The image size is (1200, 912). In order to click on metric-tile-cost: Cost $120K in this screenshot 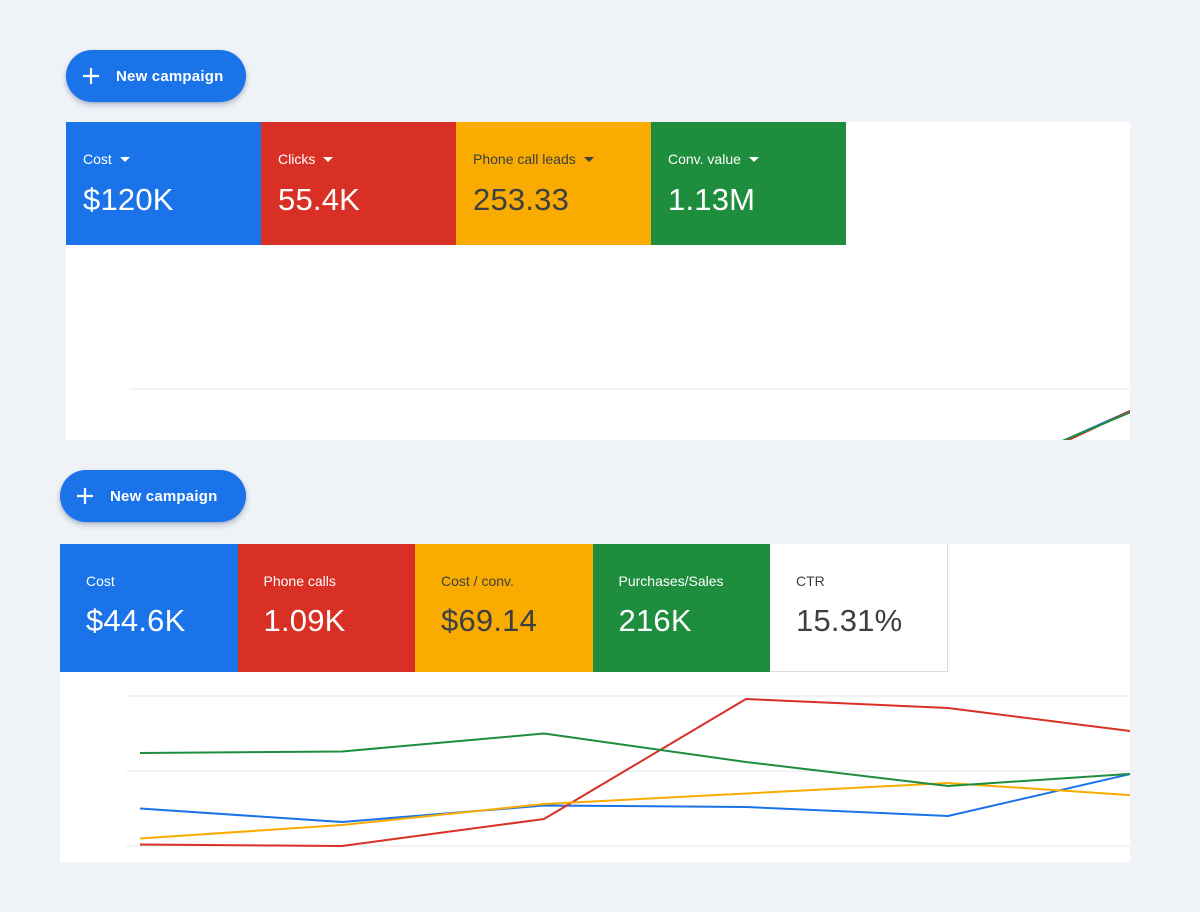, I will do `click(163, 183)`.